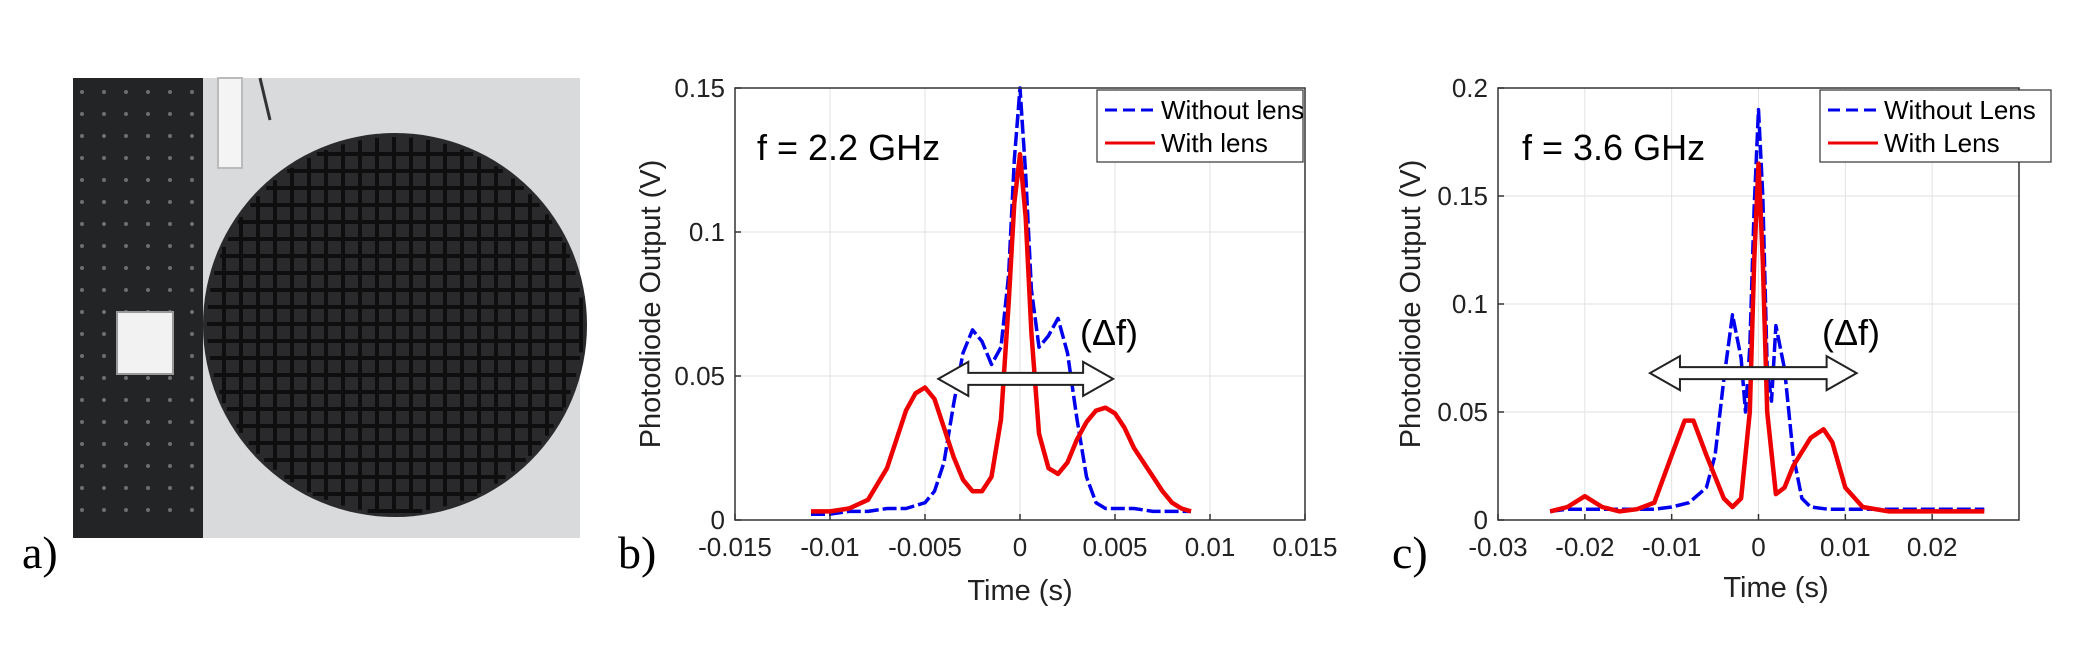  What do you see at coordinates (848, 147) in the screenshot?
I see `chart-b-frequency-label: f = 2.2 GHz` at bounding box center [848, 147].